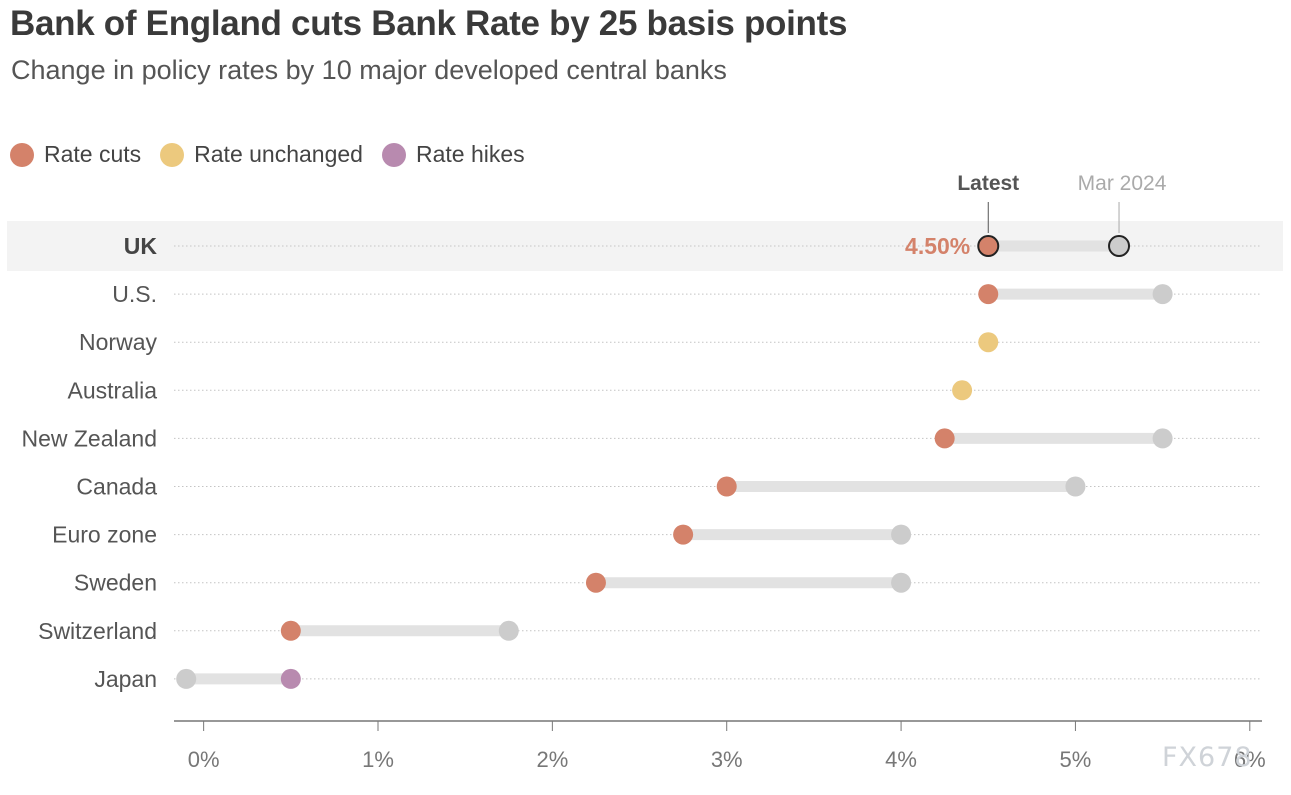 The width and height of the screenshot is (1291, 795). What do you see at coordinates (1122, 183) in the screenshot?
I see `mar2024-annotation: Mar 2024` at bounding box center [1122, 183].